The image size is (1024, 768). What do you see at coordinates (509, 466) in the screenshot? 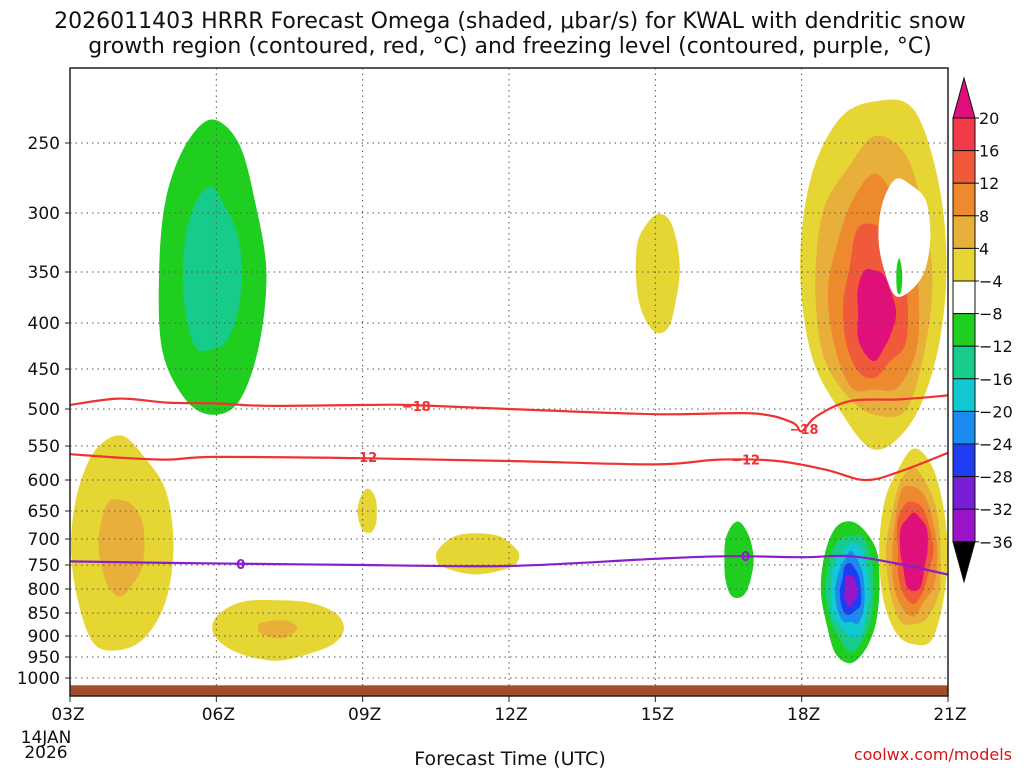
I see `isotherm-dendritic-minus12` at bounding box center [509, 466].